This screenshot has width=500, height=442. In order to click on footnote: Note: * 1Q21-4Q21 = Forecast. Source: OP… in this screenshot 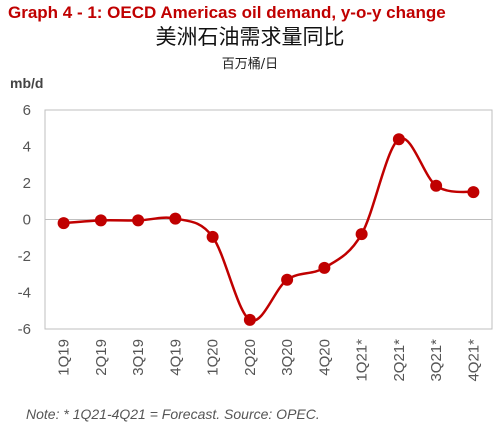, I will do `click(173, 414)`.